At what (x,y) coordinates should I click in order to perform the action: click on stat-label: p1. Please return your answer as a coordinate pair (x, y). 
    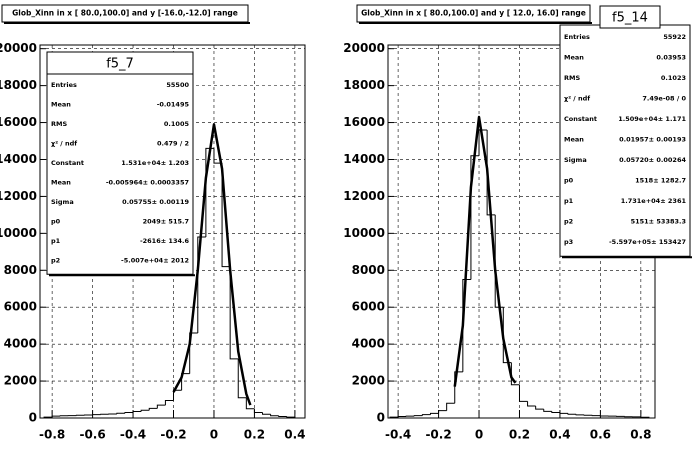
    Looking at the image, I should click on (569, 201).